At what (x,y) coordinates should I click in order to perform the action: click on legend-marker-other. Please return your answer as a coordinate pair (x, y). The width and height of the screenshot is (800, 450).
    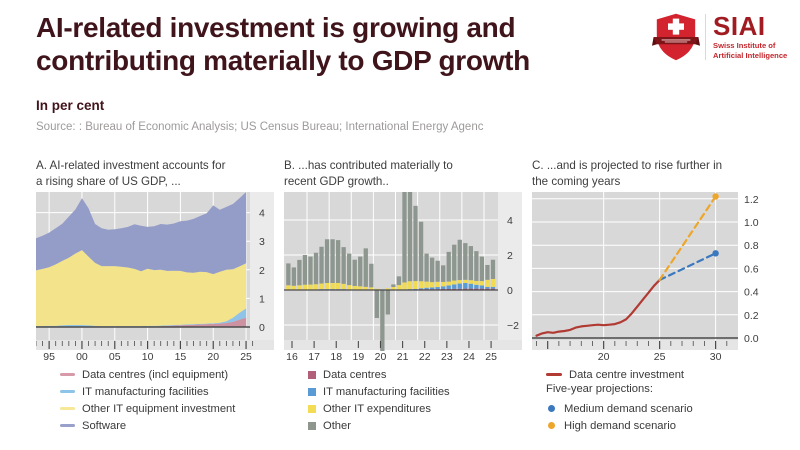
    Looking at the image, I should click on (312, 425).